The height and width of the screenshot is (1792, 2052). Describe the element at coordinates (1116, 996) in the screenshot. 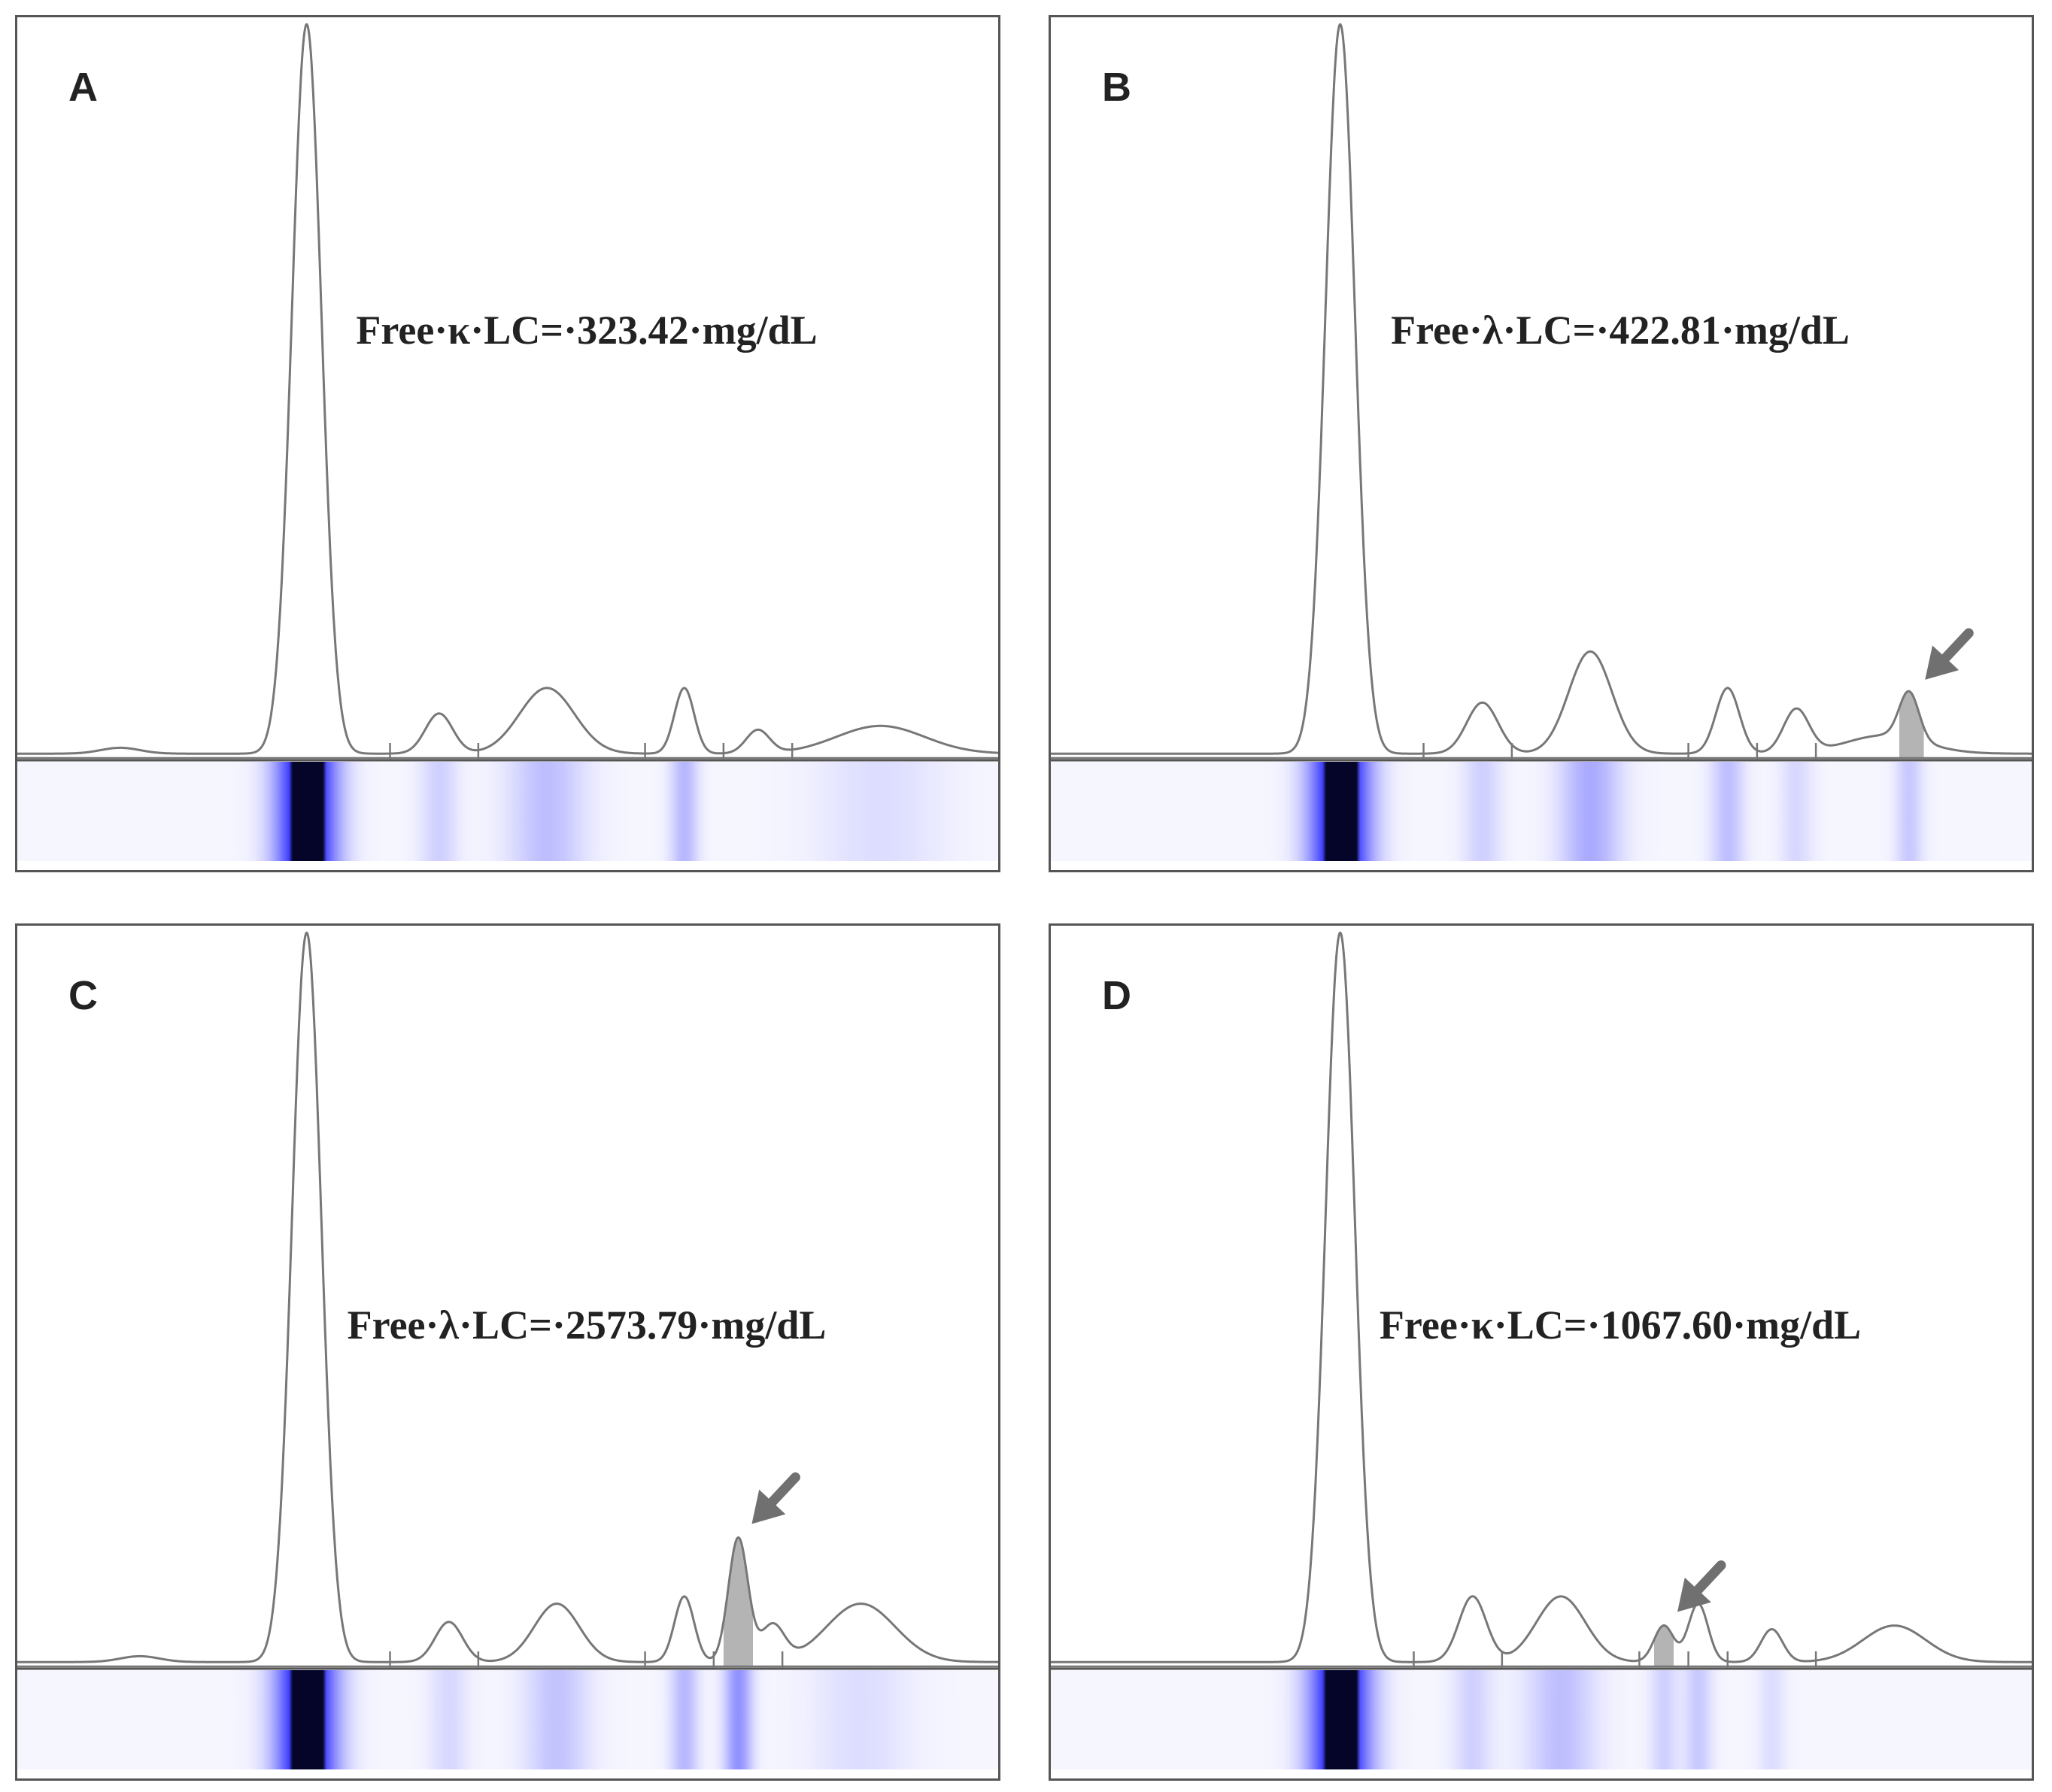

I see `panel-letter: D` at that location.